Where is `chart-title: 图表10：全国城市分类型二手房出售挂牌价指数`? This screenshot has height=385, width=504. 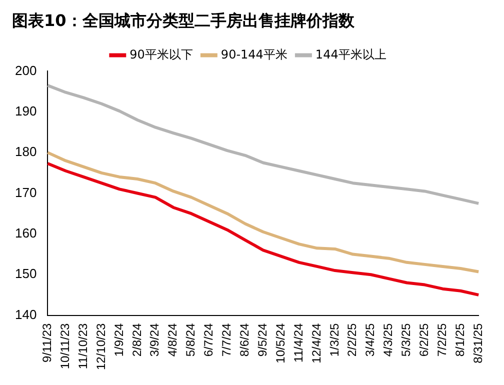 chart-title: 图表10：全国城市分类型二手房出售挂牌价指数 is located at coordinates (184, 20).